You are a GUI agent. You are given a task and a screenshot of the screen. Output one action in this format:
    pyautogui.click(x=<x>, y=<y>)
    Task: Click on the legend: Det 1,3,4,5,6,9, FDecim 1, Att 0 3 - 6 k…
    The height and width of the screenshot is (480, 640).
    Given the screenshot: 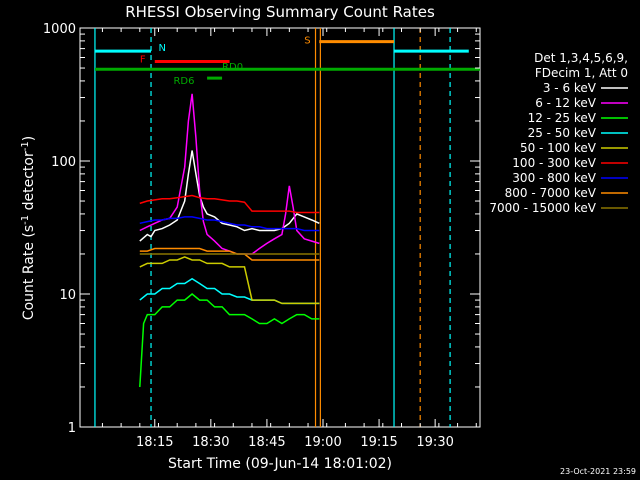 What is the action you would take?
    pyautogui.click(x=558, y=133)
    